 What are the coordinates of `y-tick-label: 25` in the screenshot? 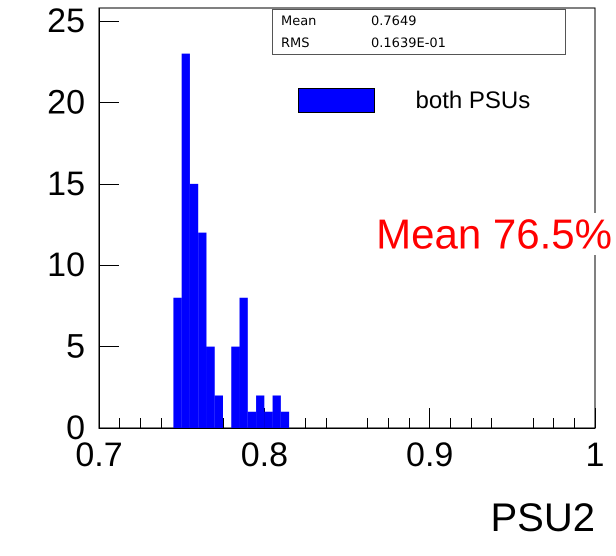 It's located at (66, 21).